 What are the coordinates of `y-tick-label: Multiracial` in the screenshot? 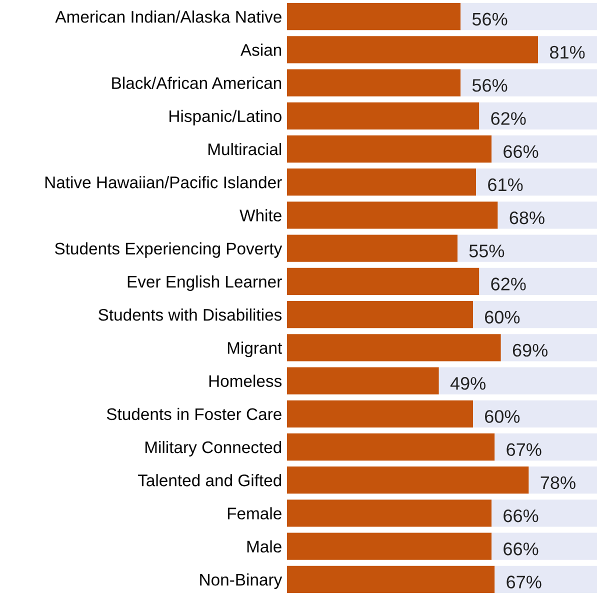 It's located at (245, 149).